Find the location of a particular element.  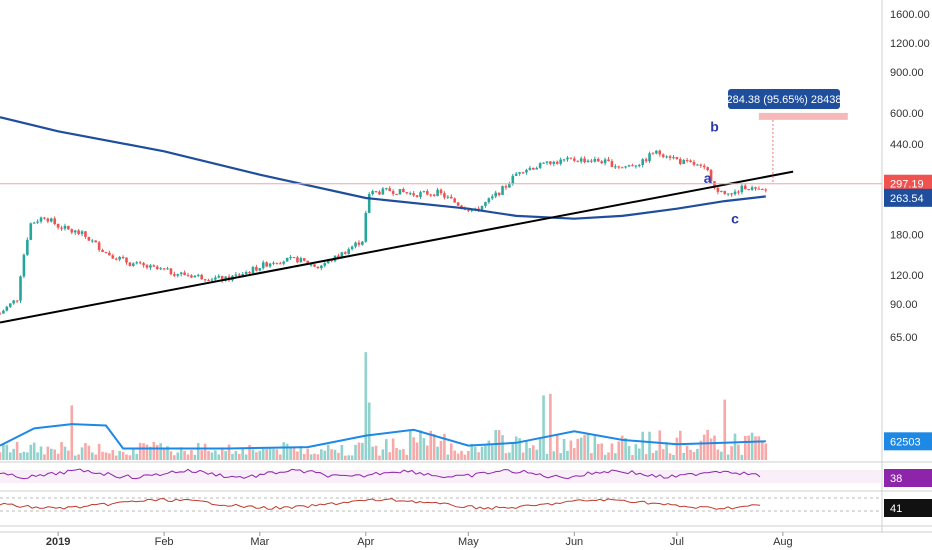

time-tick: Aug is located at coordinates (783, 542).